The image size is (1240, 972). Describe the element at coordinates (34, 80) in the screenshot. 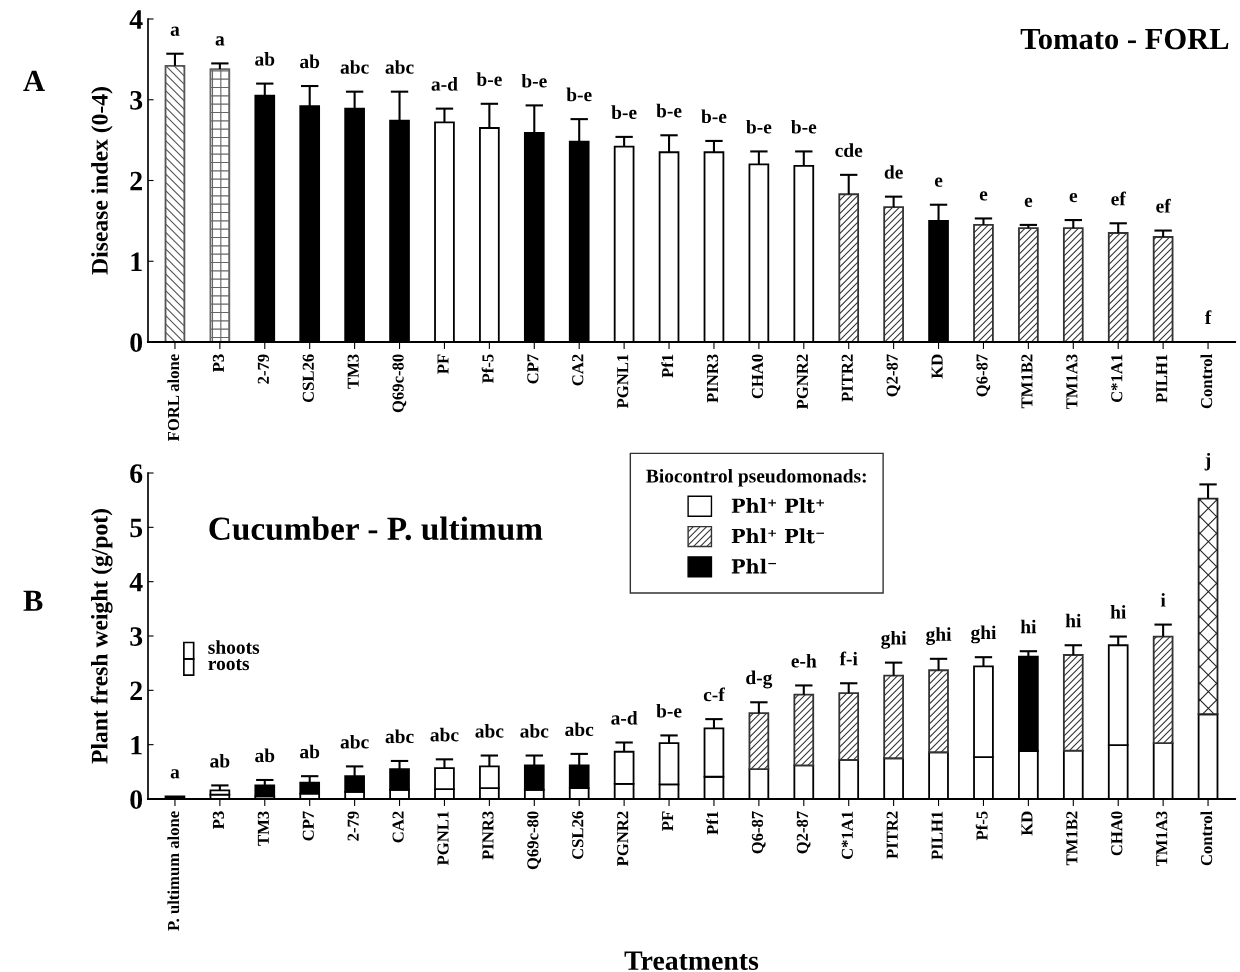

I see `text: A` at that location.